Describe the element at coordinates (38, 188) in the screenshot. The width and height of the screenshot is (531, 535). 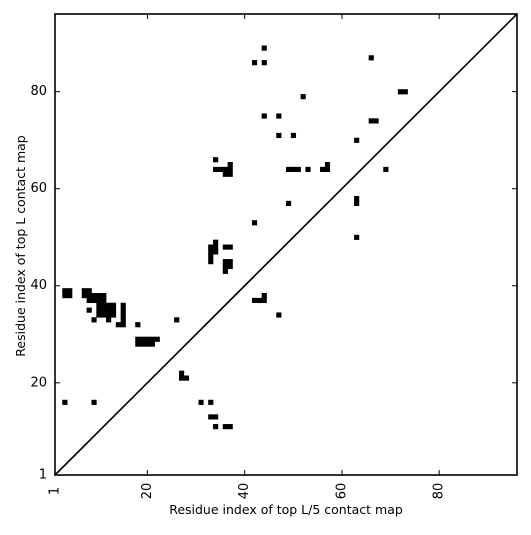
I see `y-tick-label: 60` at that location.